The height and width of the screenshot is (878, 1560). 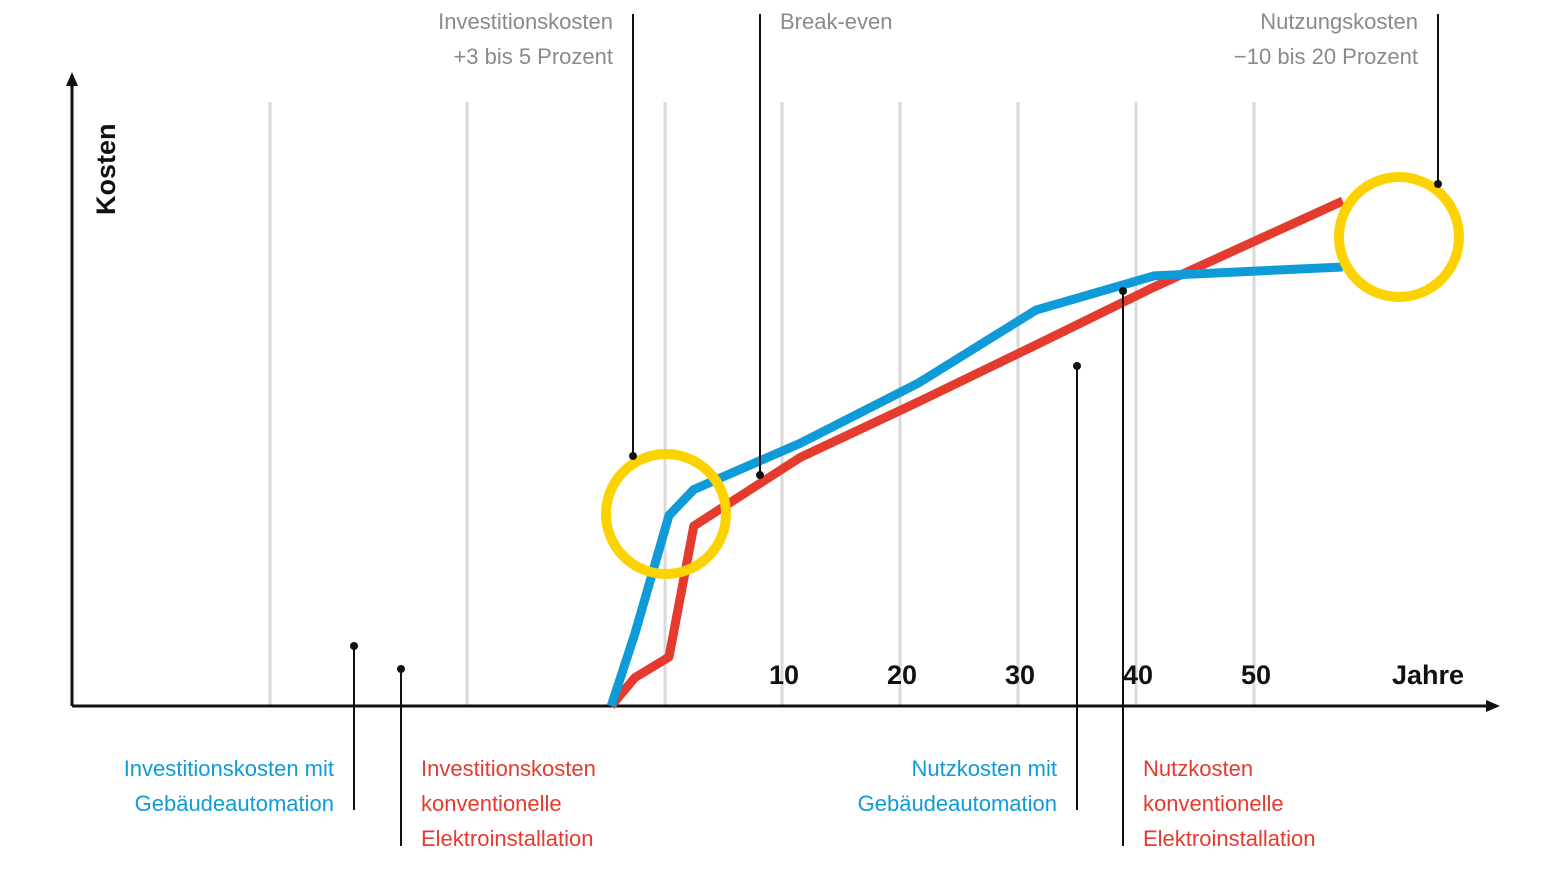 I want to click on y-axis-arrow, so click(x=72, y=79).